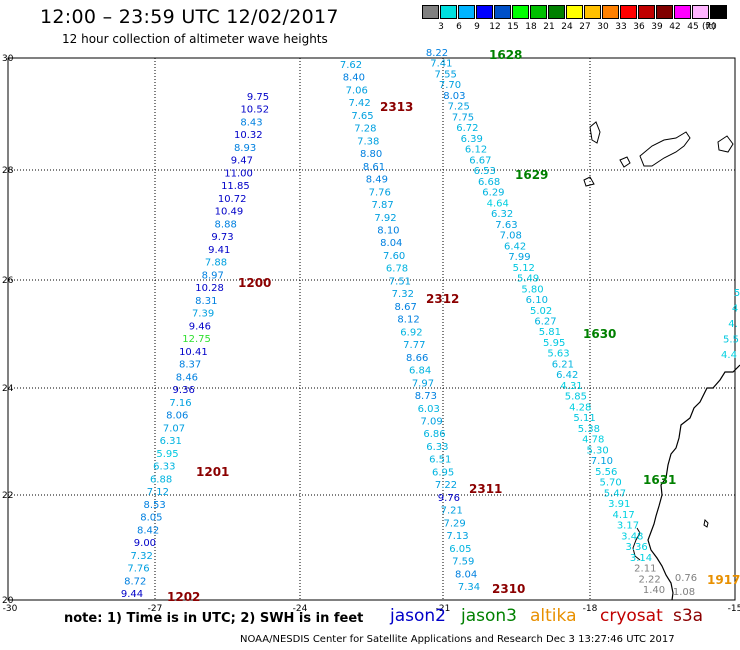 This screenshot has width=740, height=650. Describe the element at coordinates (505, 55) in the screenshot. I see `time-label: 1628` at that location.